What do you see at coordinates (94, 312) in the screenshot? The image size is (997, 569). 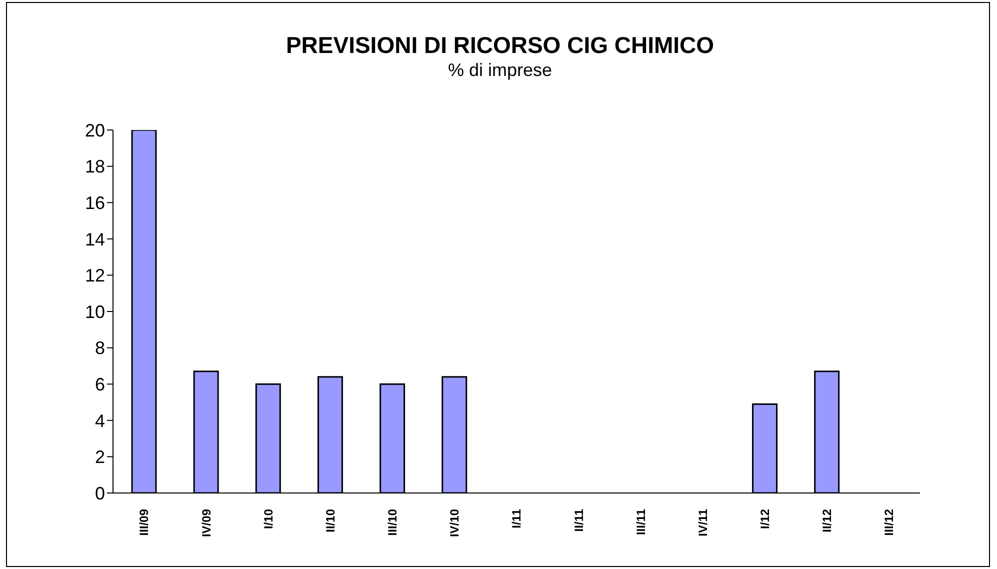 I see `y-tick-label: 10` at bounding box center [94, 312].